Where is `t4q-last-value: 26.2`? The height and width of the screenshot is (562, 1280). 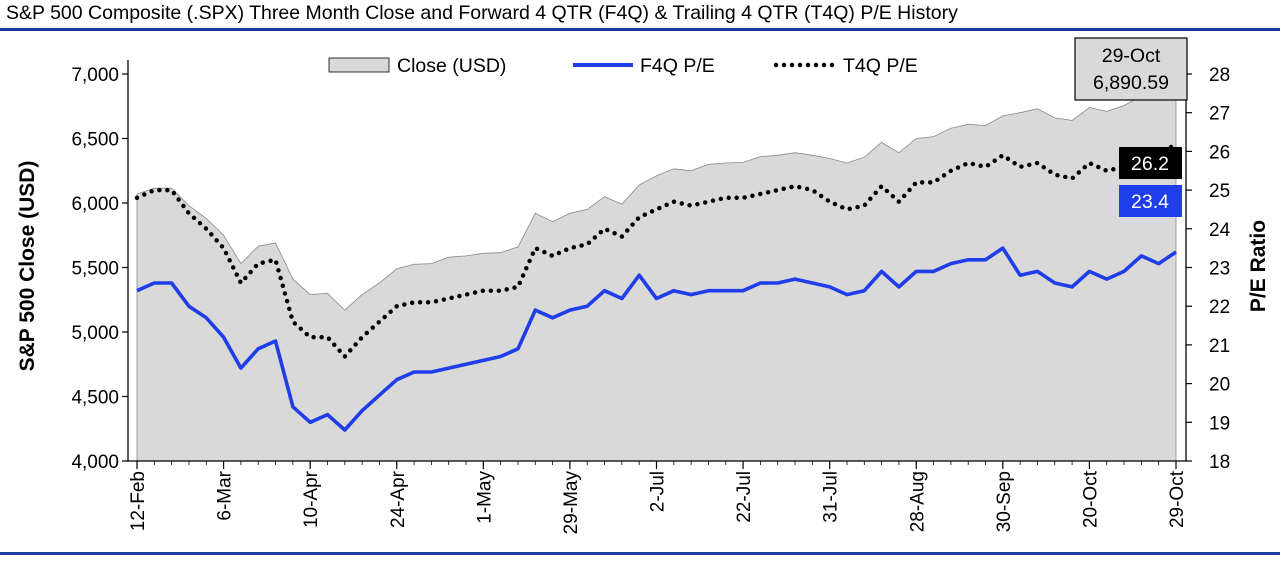
t4q-last-value: 26.2 is located at coordinates (1150, 164).